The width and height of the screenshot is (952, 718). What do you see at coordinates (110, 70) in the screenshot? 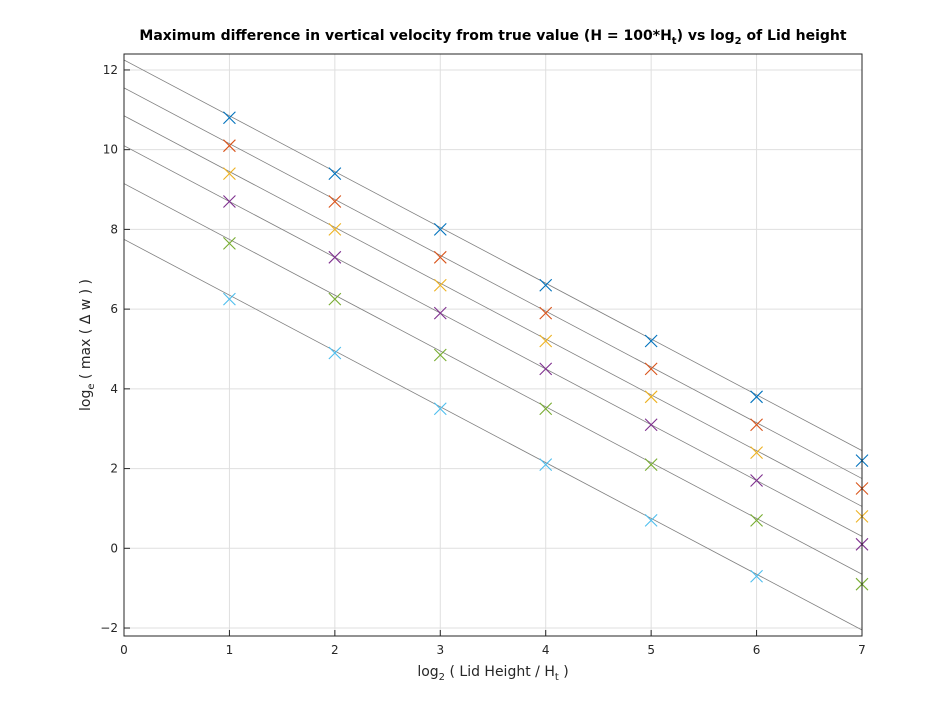
I see `y-tick-label: 12` at bounding box center [110, 70].